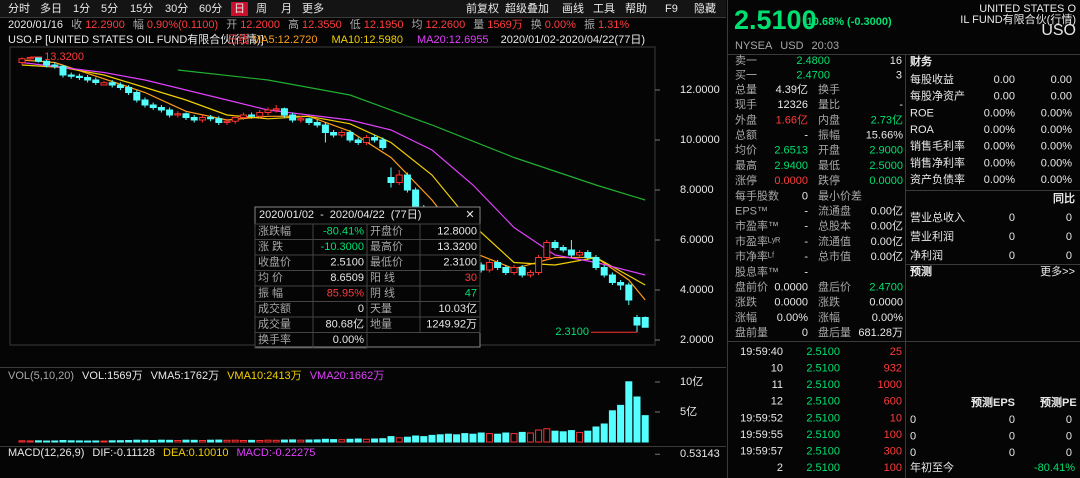 Image resolution: width=1080 pixels, height=478 pixels. Describe the element at coordinates (176, 8) in the screenshot. I see `tab: 30分` at that location.